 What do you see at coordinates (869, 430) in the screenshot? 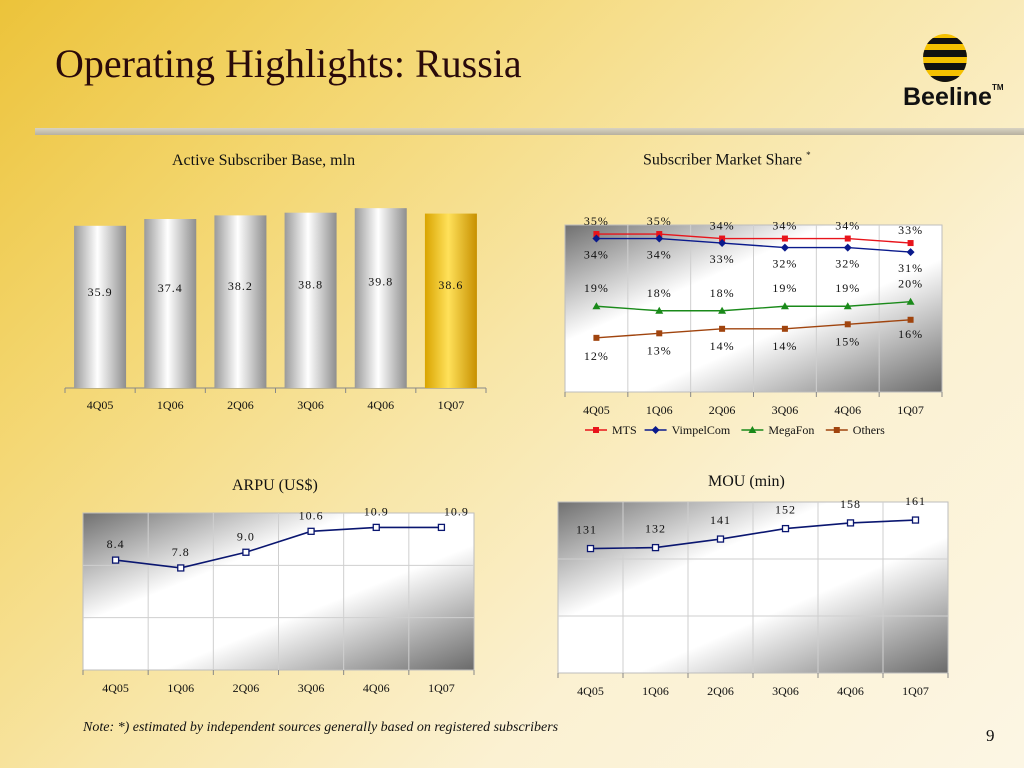
I see `legend-label: Others` at bounding box center [869, 430].